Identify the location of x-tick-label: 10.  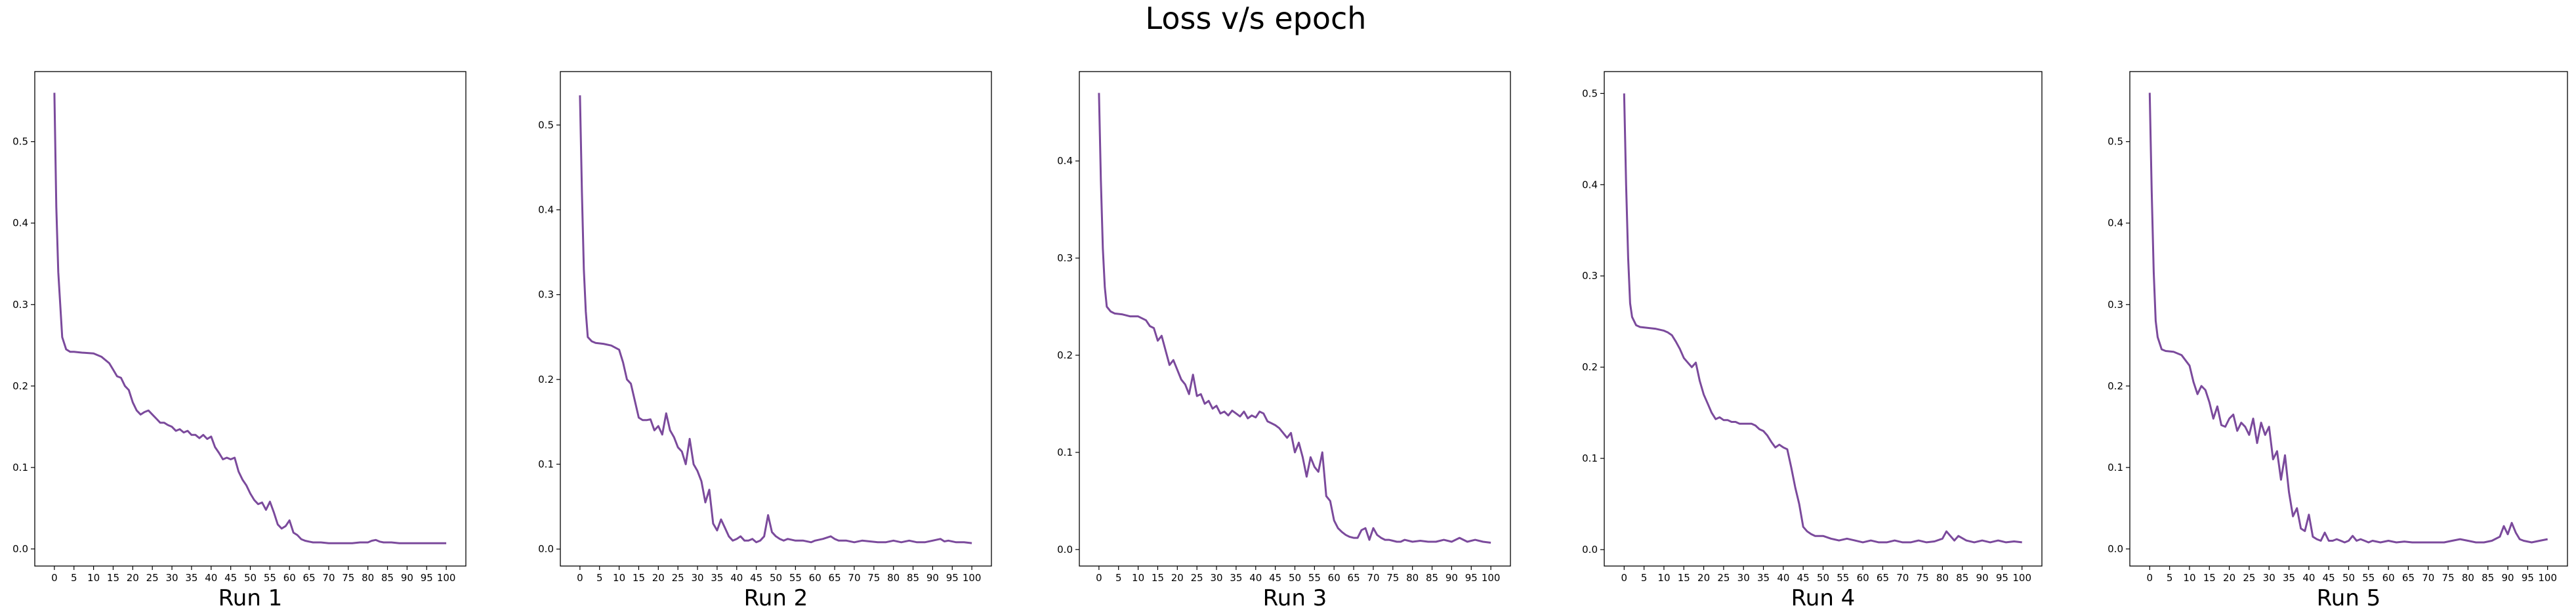
(94, 578).